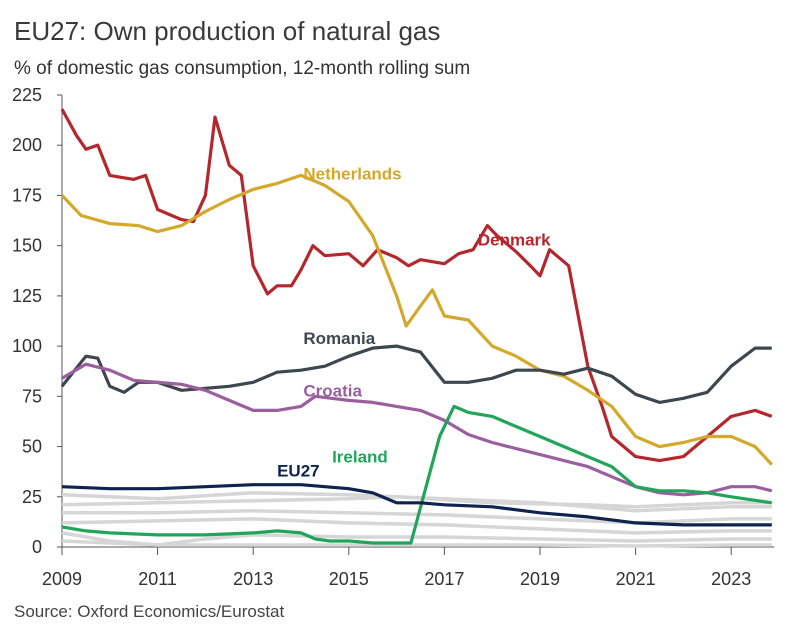  I want to click on y-tick-label: 0, so click(37, 547).